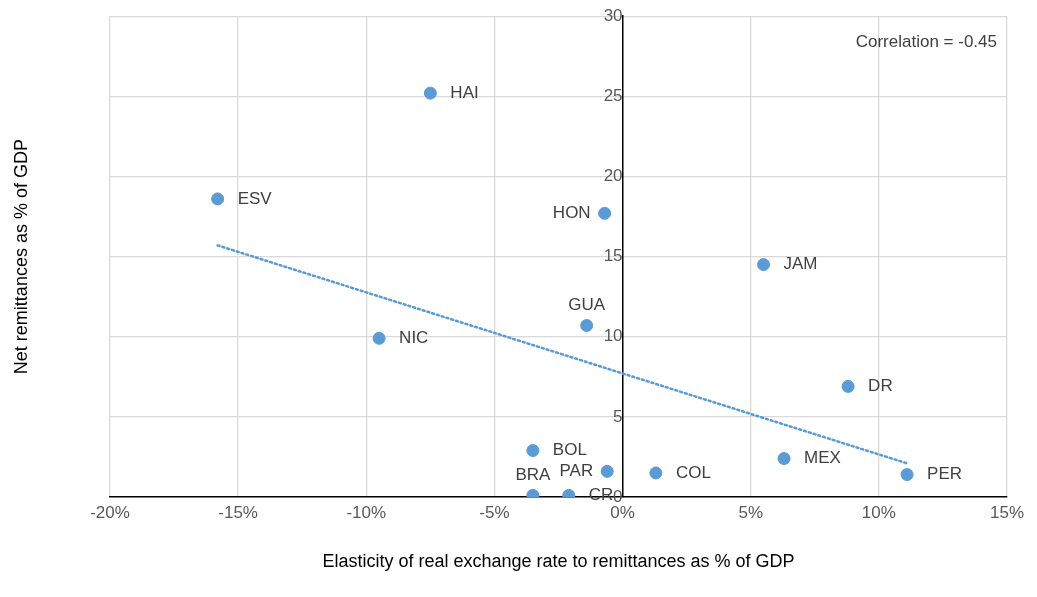  What do you see at coordinates (622, 512) in the screenshot?
I see `x-tick-label: 0%` at bounding box center [622, 512].